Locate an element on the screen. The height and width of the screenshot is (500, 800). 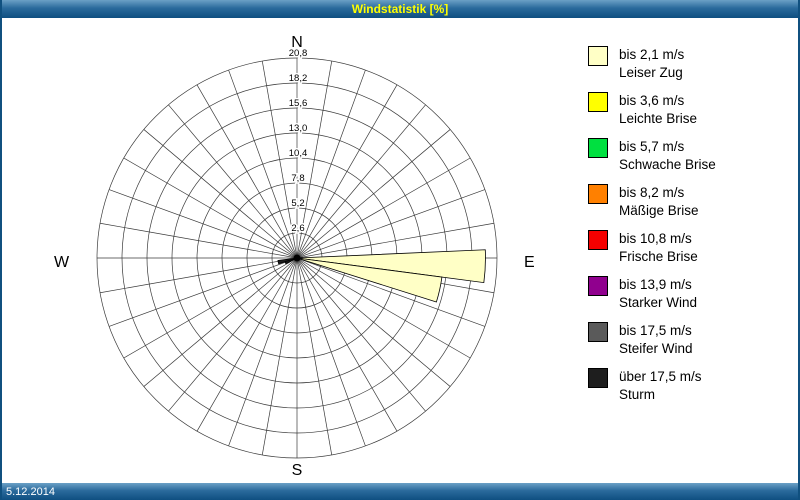
ring-label: 13,0 is located at coordinates (298, 128).